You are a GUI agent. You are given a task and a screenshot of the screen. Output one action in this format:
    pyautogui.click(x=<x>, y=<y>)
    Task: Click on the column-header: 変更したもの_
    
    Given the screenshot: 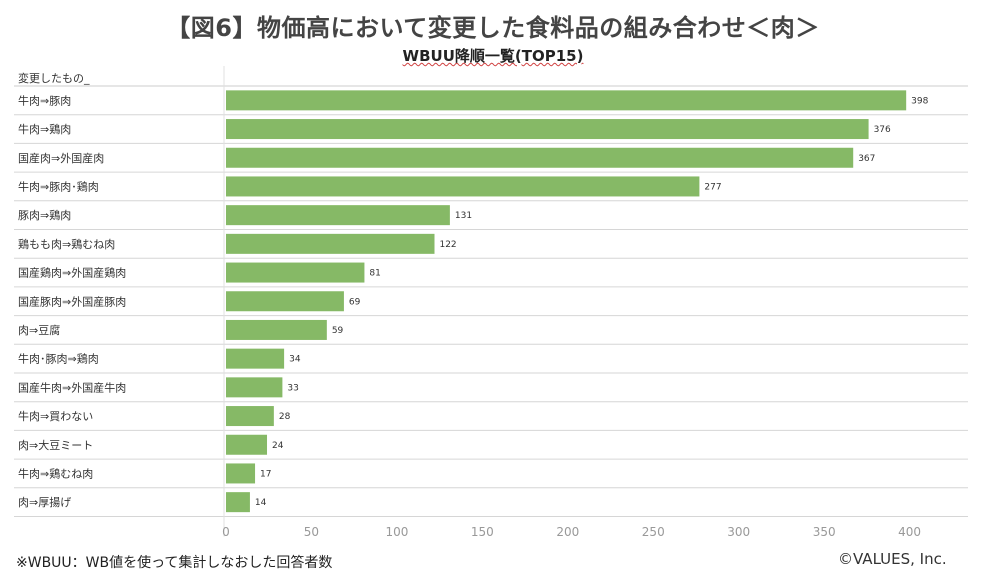 What is the action you would take?
    pyautogui.click(x=54, y=78)
    